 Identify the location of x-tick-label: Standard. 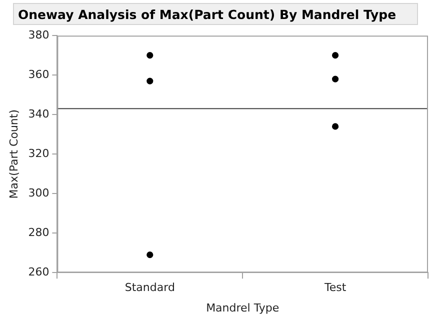
(149, 287).